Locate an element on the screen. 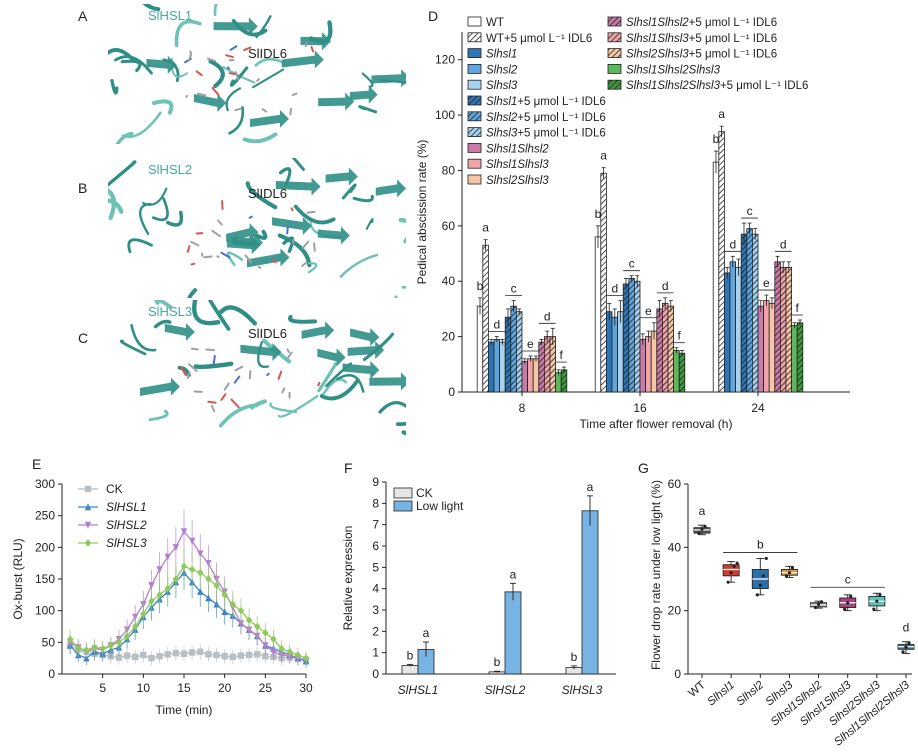 The width and height of the screenshot is (918, 753). y-tick-label: 3 is located at coordinates (375, 610).